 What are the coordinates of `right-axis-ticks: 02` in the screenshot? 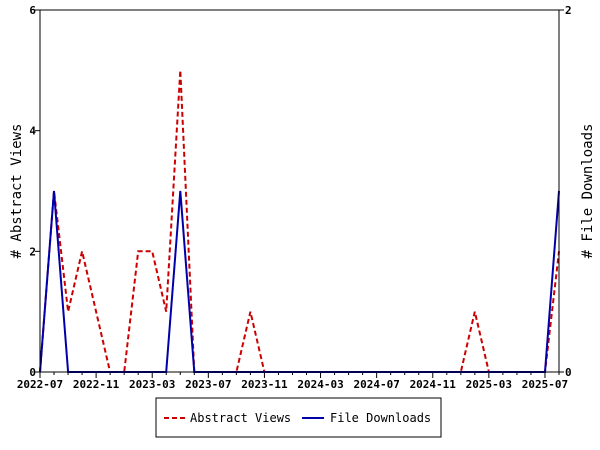 It's located at (565, 191).